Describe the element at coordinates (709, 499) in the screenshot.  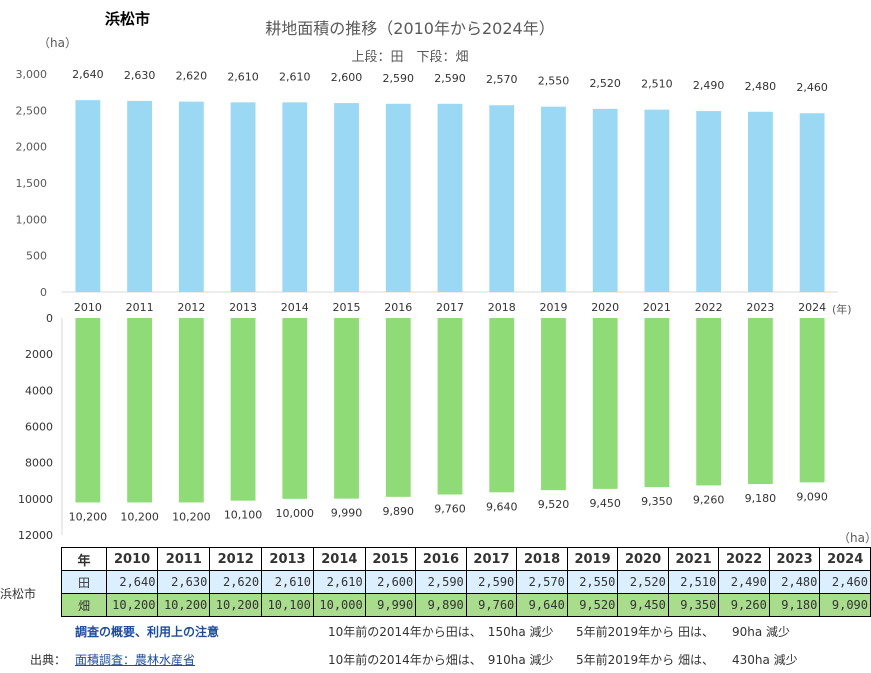
I see `hata-value-label: 9,260` at that location.